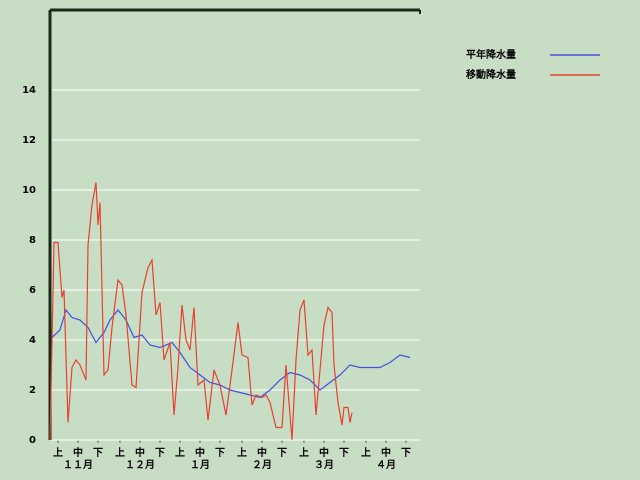 The height and width of the screenshot is (480, 640). What do you see at coordinates (32, 440) in the screenshot?
I see `y-tick-label: 0` at bounding box center [32, 440].